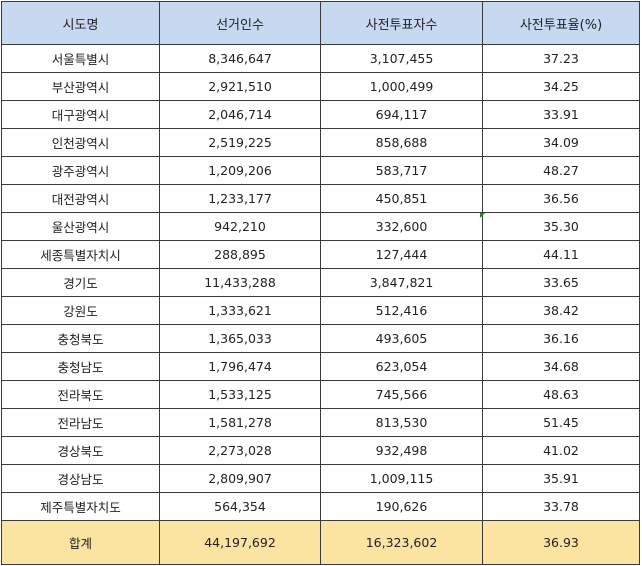 The width and height of the screenshot is (642, 566). I want to click on header-row: 시도명 선거인수 사전투표자수 사전투표율(%), so click(320, 23).